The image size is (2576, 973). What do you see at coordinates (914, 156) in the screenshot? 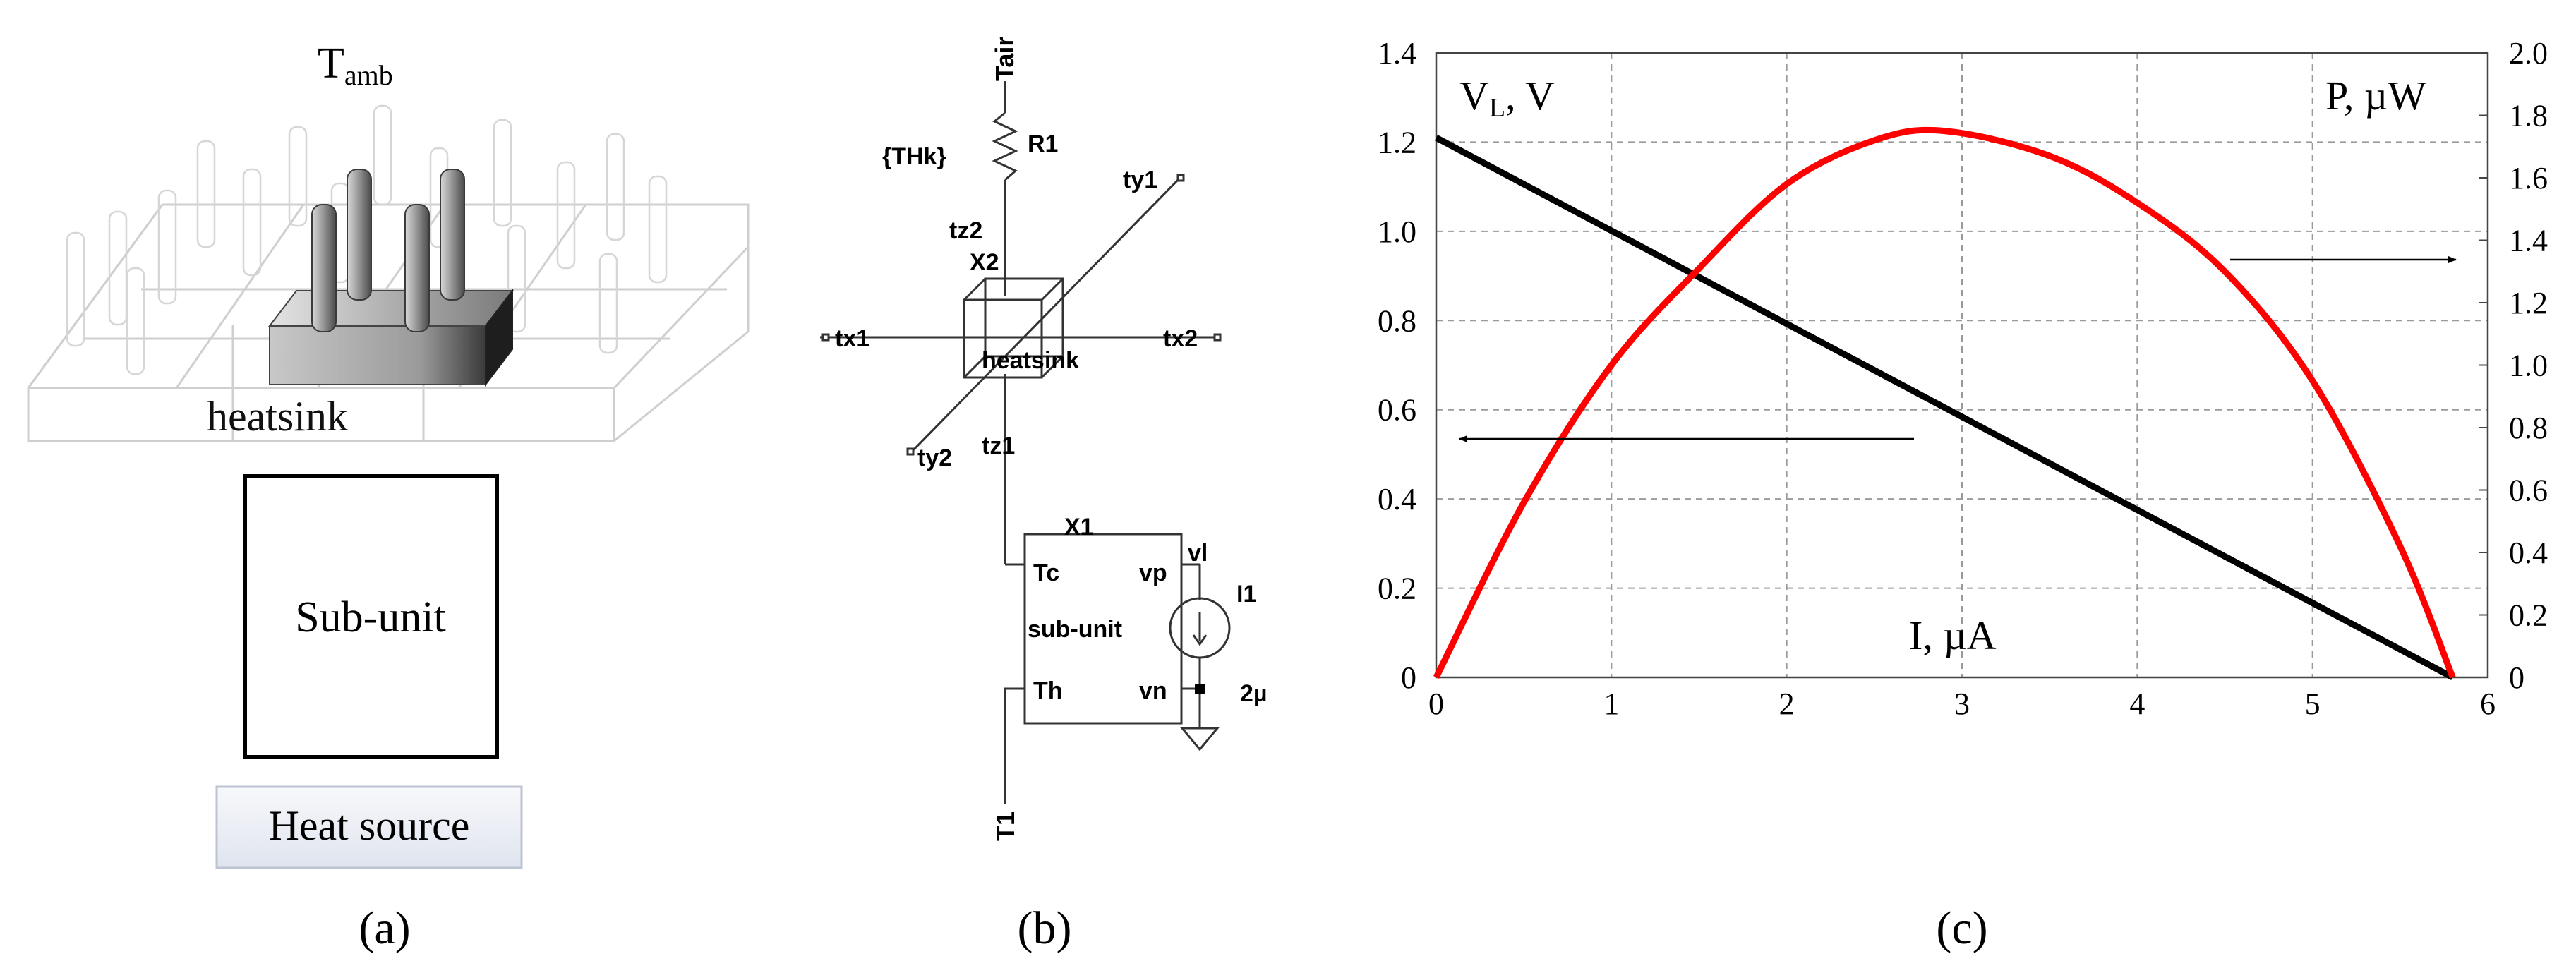
I see `param-thk: {THk}` at bounding box center [914, 156].